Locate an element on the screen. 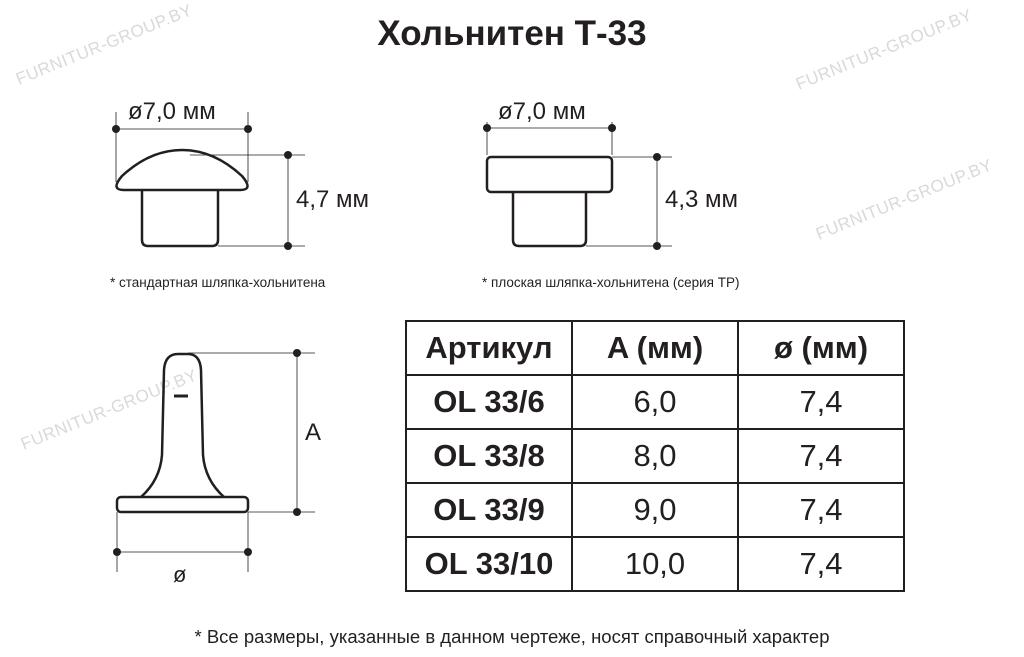 Image resolution: width=1024 pixels, height=657 pixels. table-row: OL 33/9 9,0 7,4 is located at coordinates (655, 510).